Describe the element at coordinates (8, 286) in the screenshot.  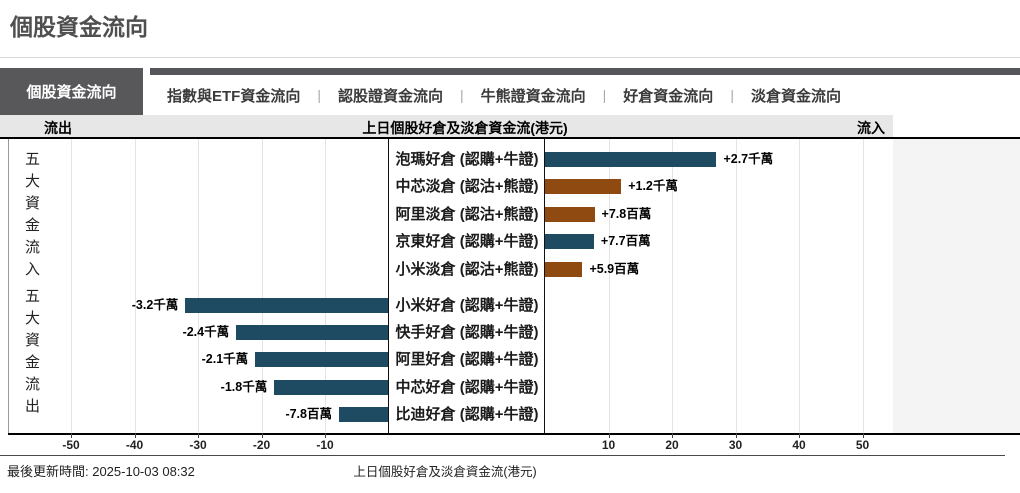
I see `plot-left-border` at that location.